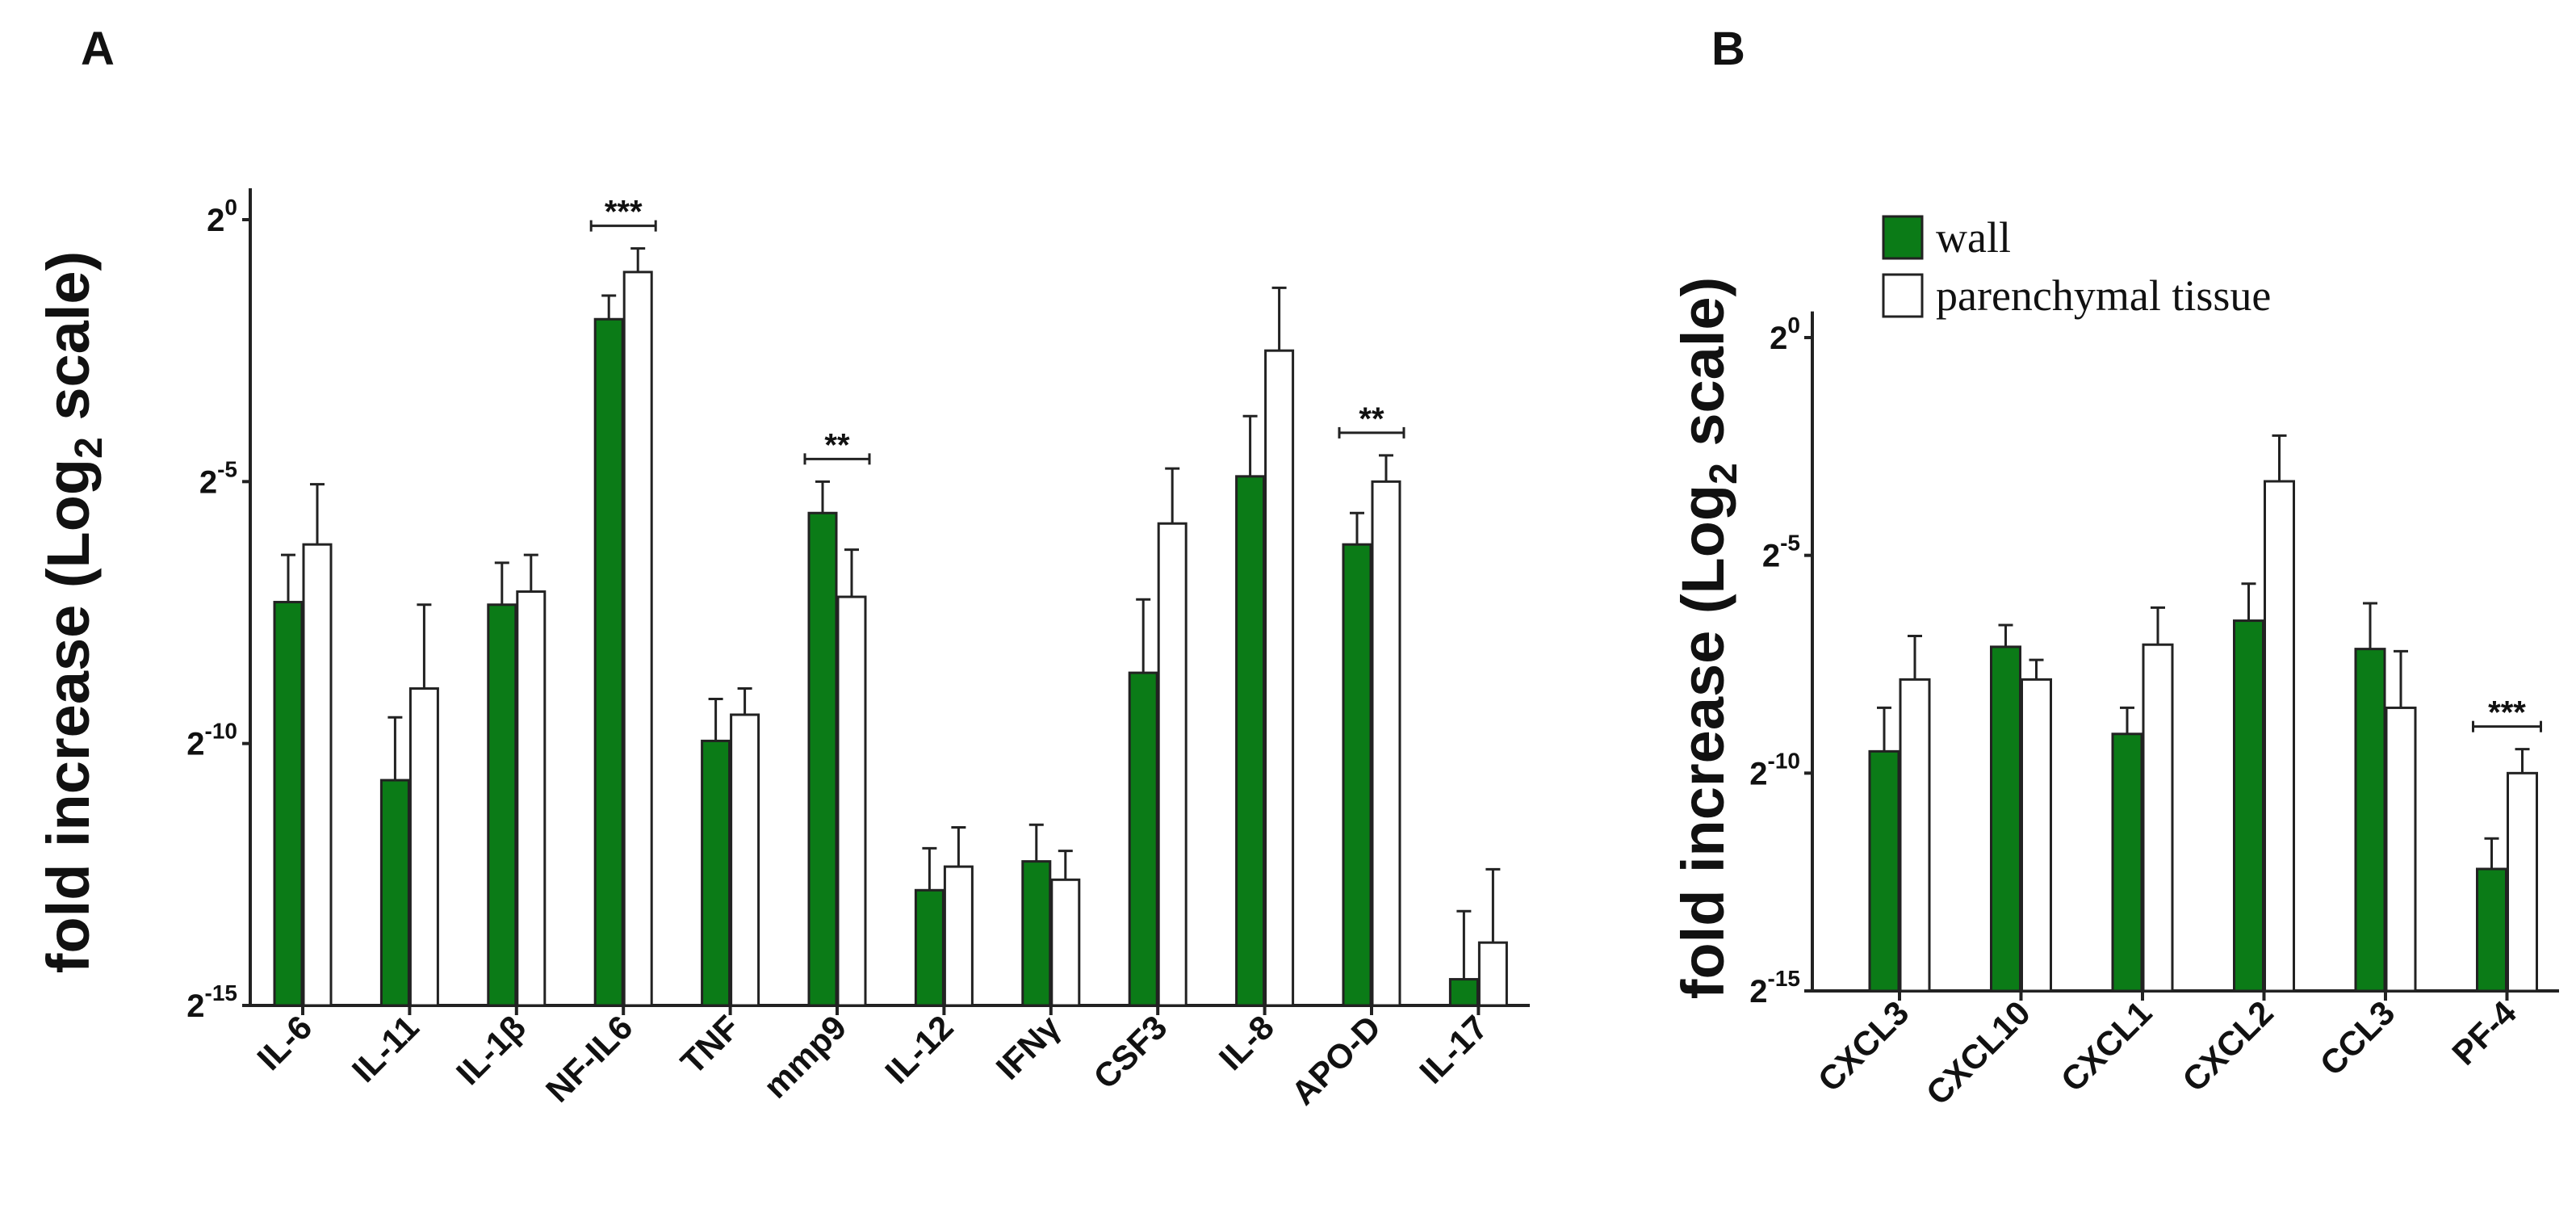  What do you see at coordinates (1454, 1049) in the screenshot?
I see `x-tick-label: IL-17` at bounding box center [1454, 1049].